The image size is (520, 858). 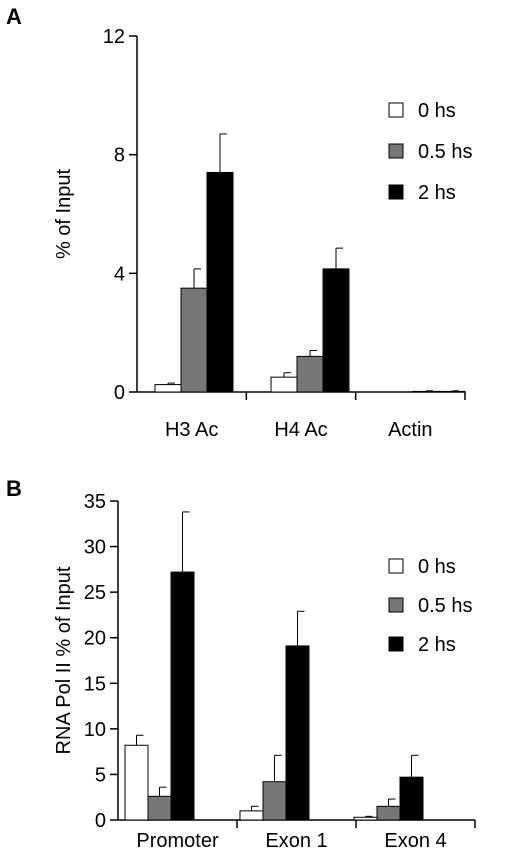 I want to click on category-label: Exon 4, so click(x=415, y=841).